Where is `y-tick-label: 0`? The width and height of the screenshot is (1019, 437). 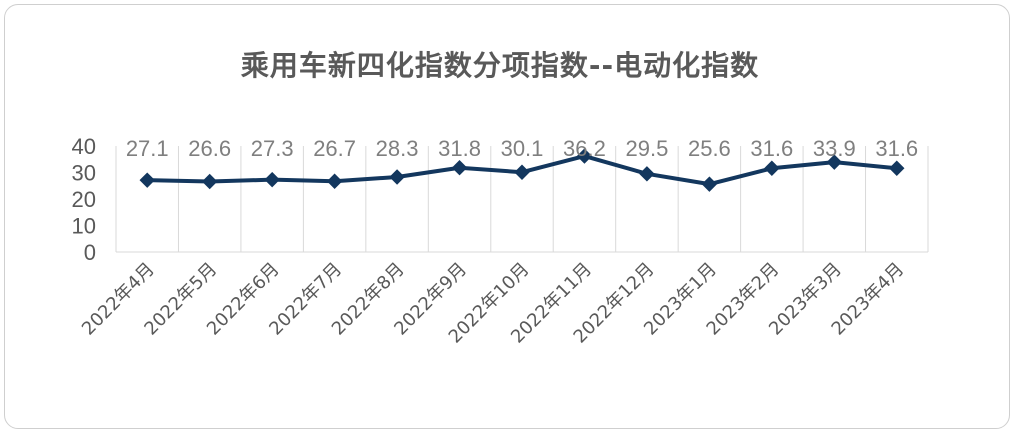
y-tick-label: 0 is located at coordinates (90, 252).